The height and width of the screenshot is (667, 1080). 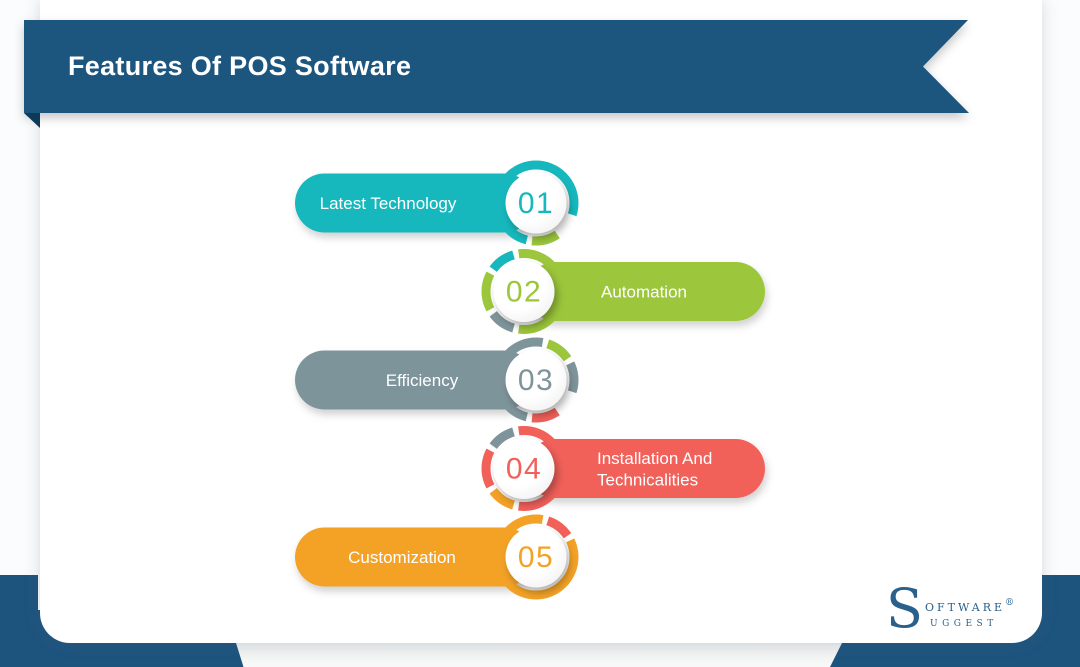 I want to click on step-number: 04, so click(x=524, y=469).